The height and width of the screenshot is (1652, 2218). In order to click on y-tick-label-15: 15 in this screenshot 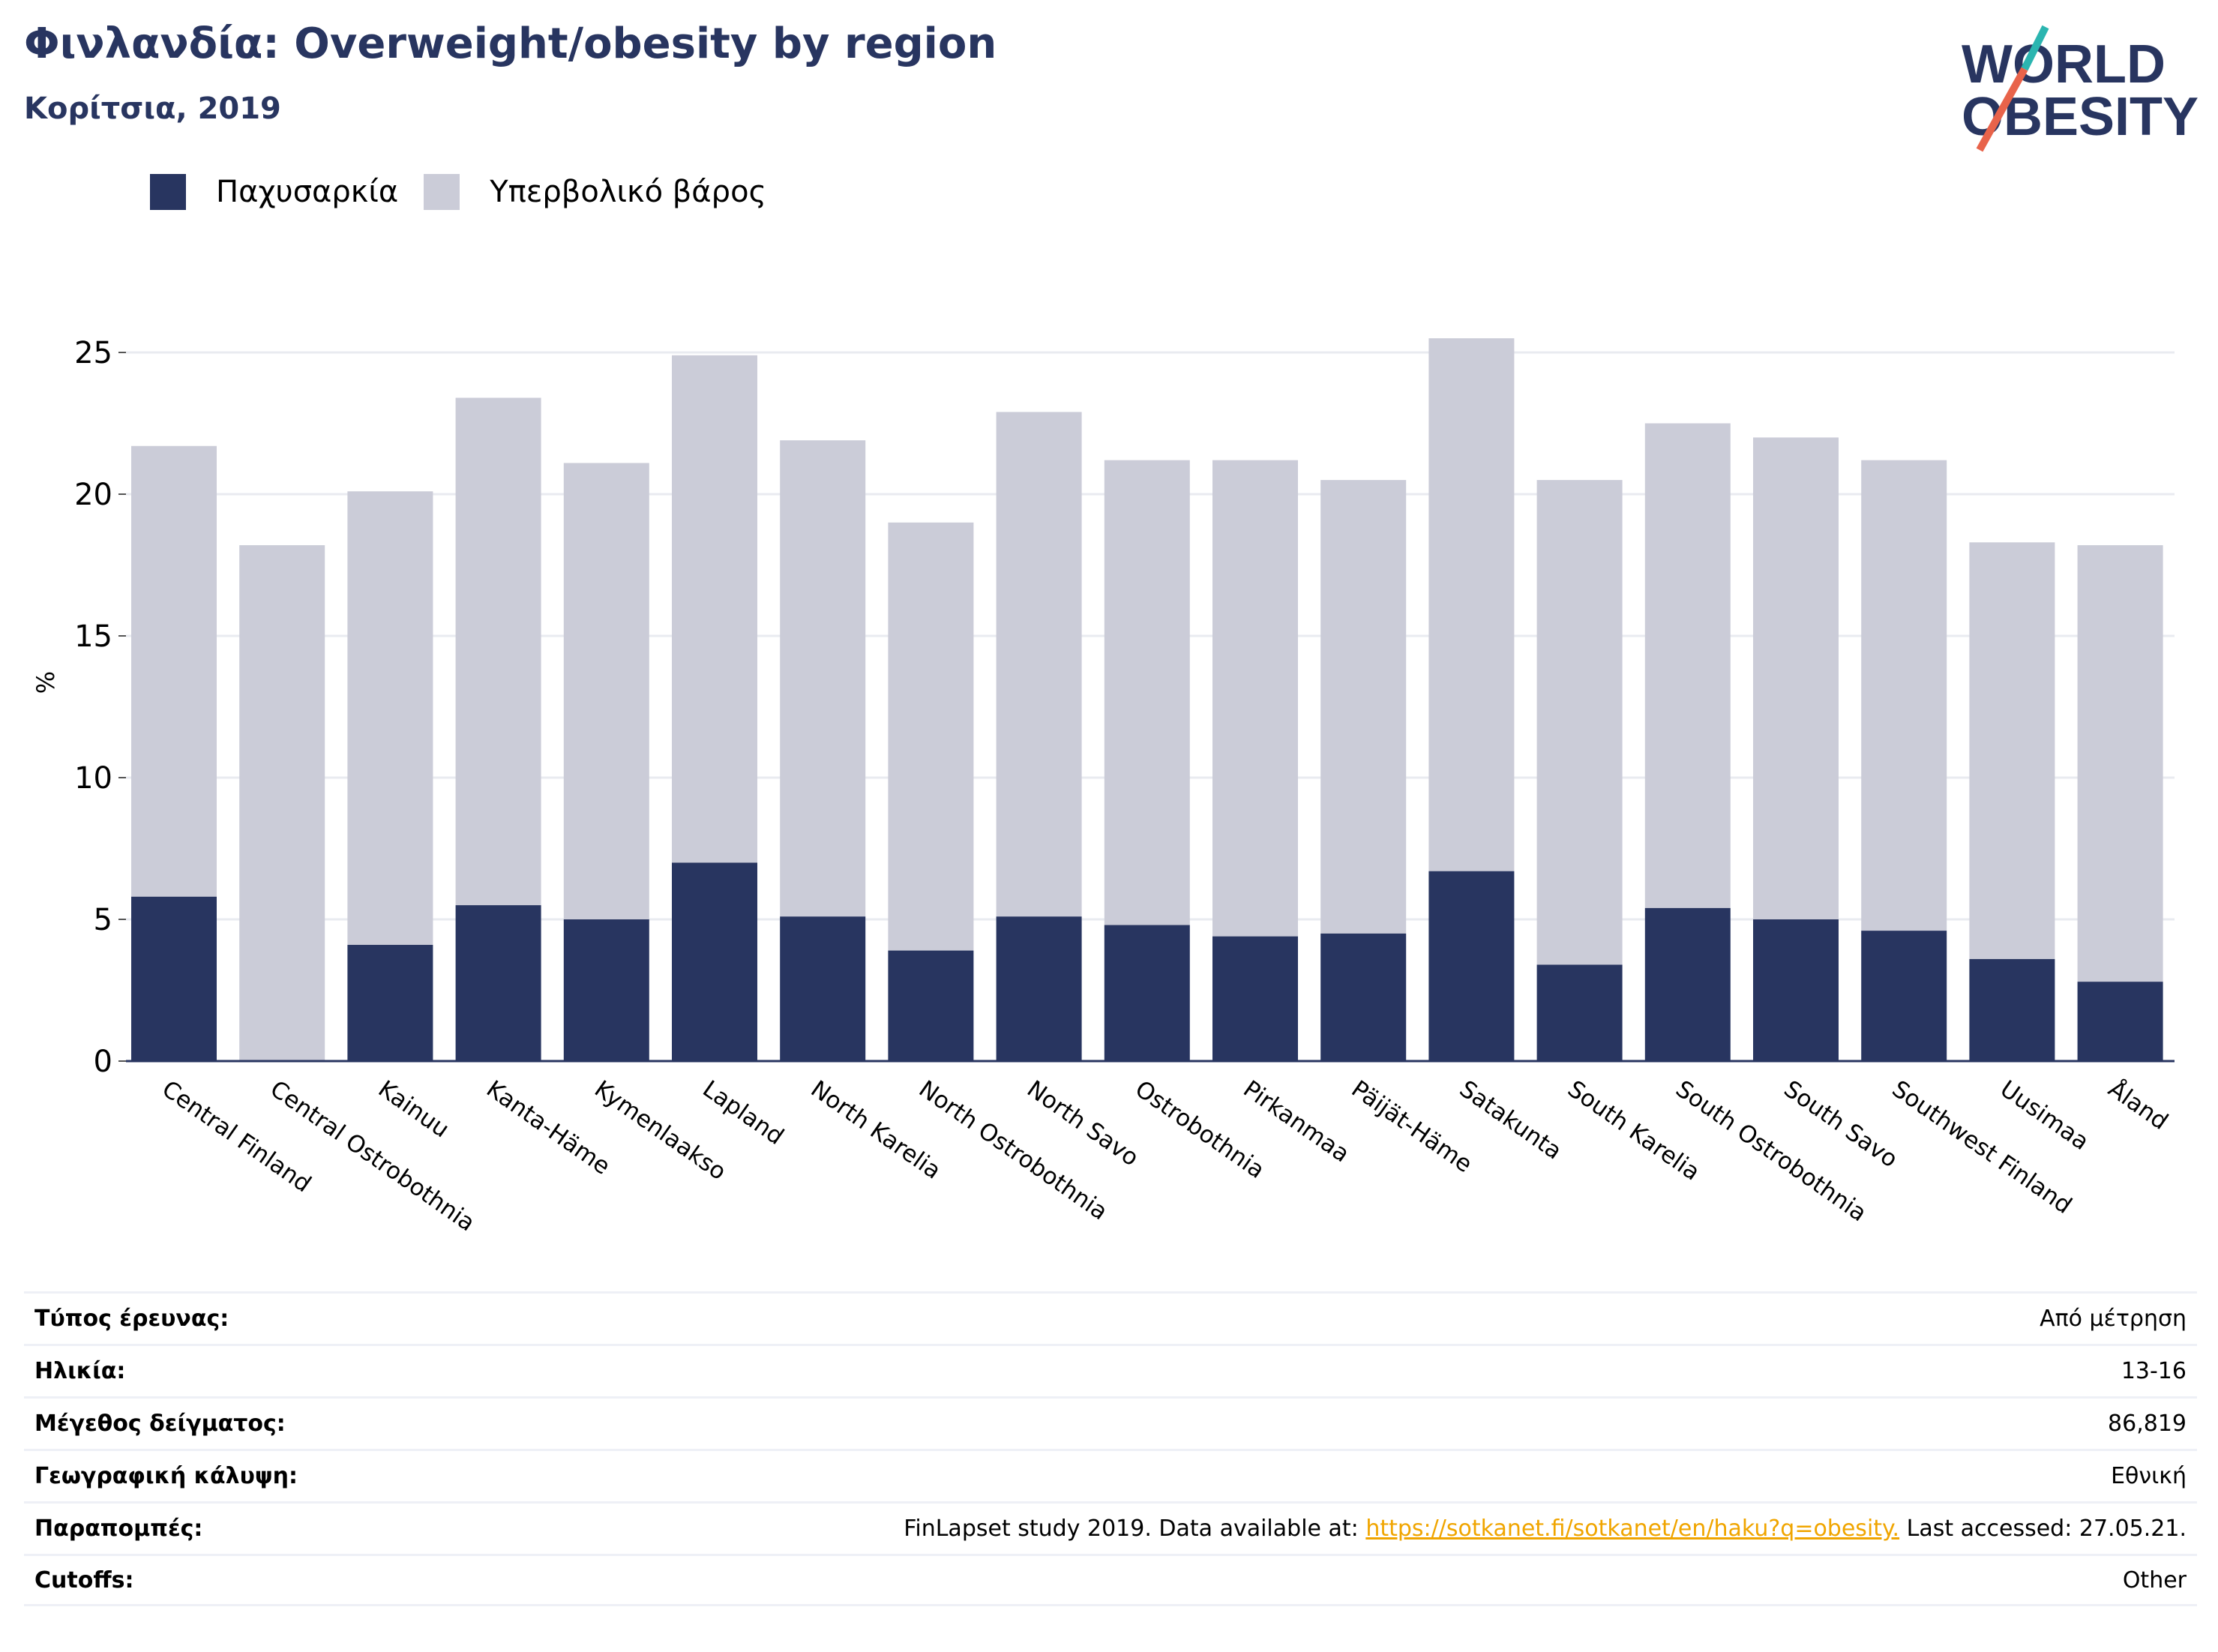, I will do `click(93, 636)`.